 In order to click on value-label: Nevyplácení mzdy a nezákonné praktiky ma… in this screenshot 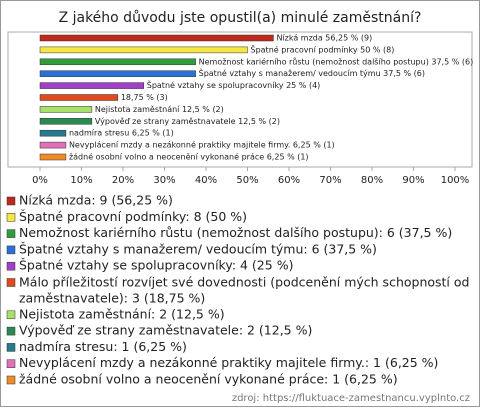, I will do `click(202, 145)`.